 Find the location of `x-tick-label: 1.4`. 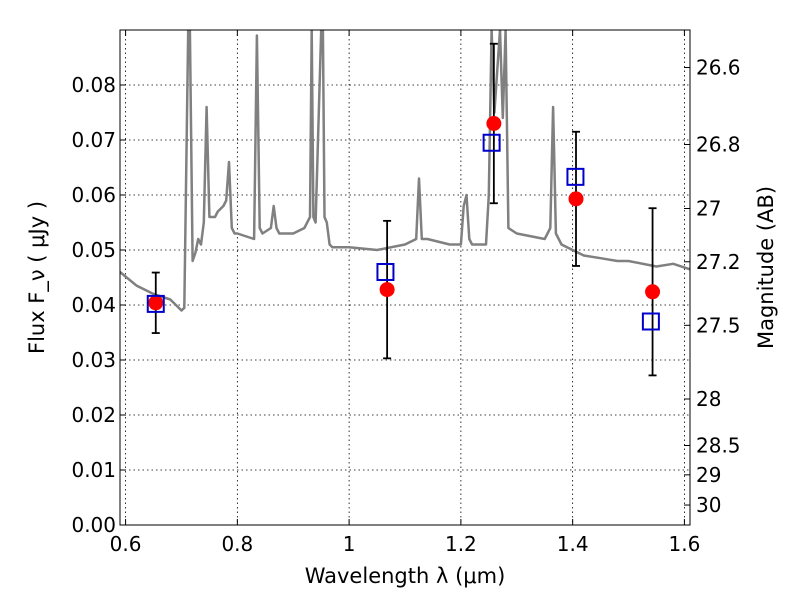

x-tick-label: 1.4 is located at coordinates (573, 544).